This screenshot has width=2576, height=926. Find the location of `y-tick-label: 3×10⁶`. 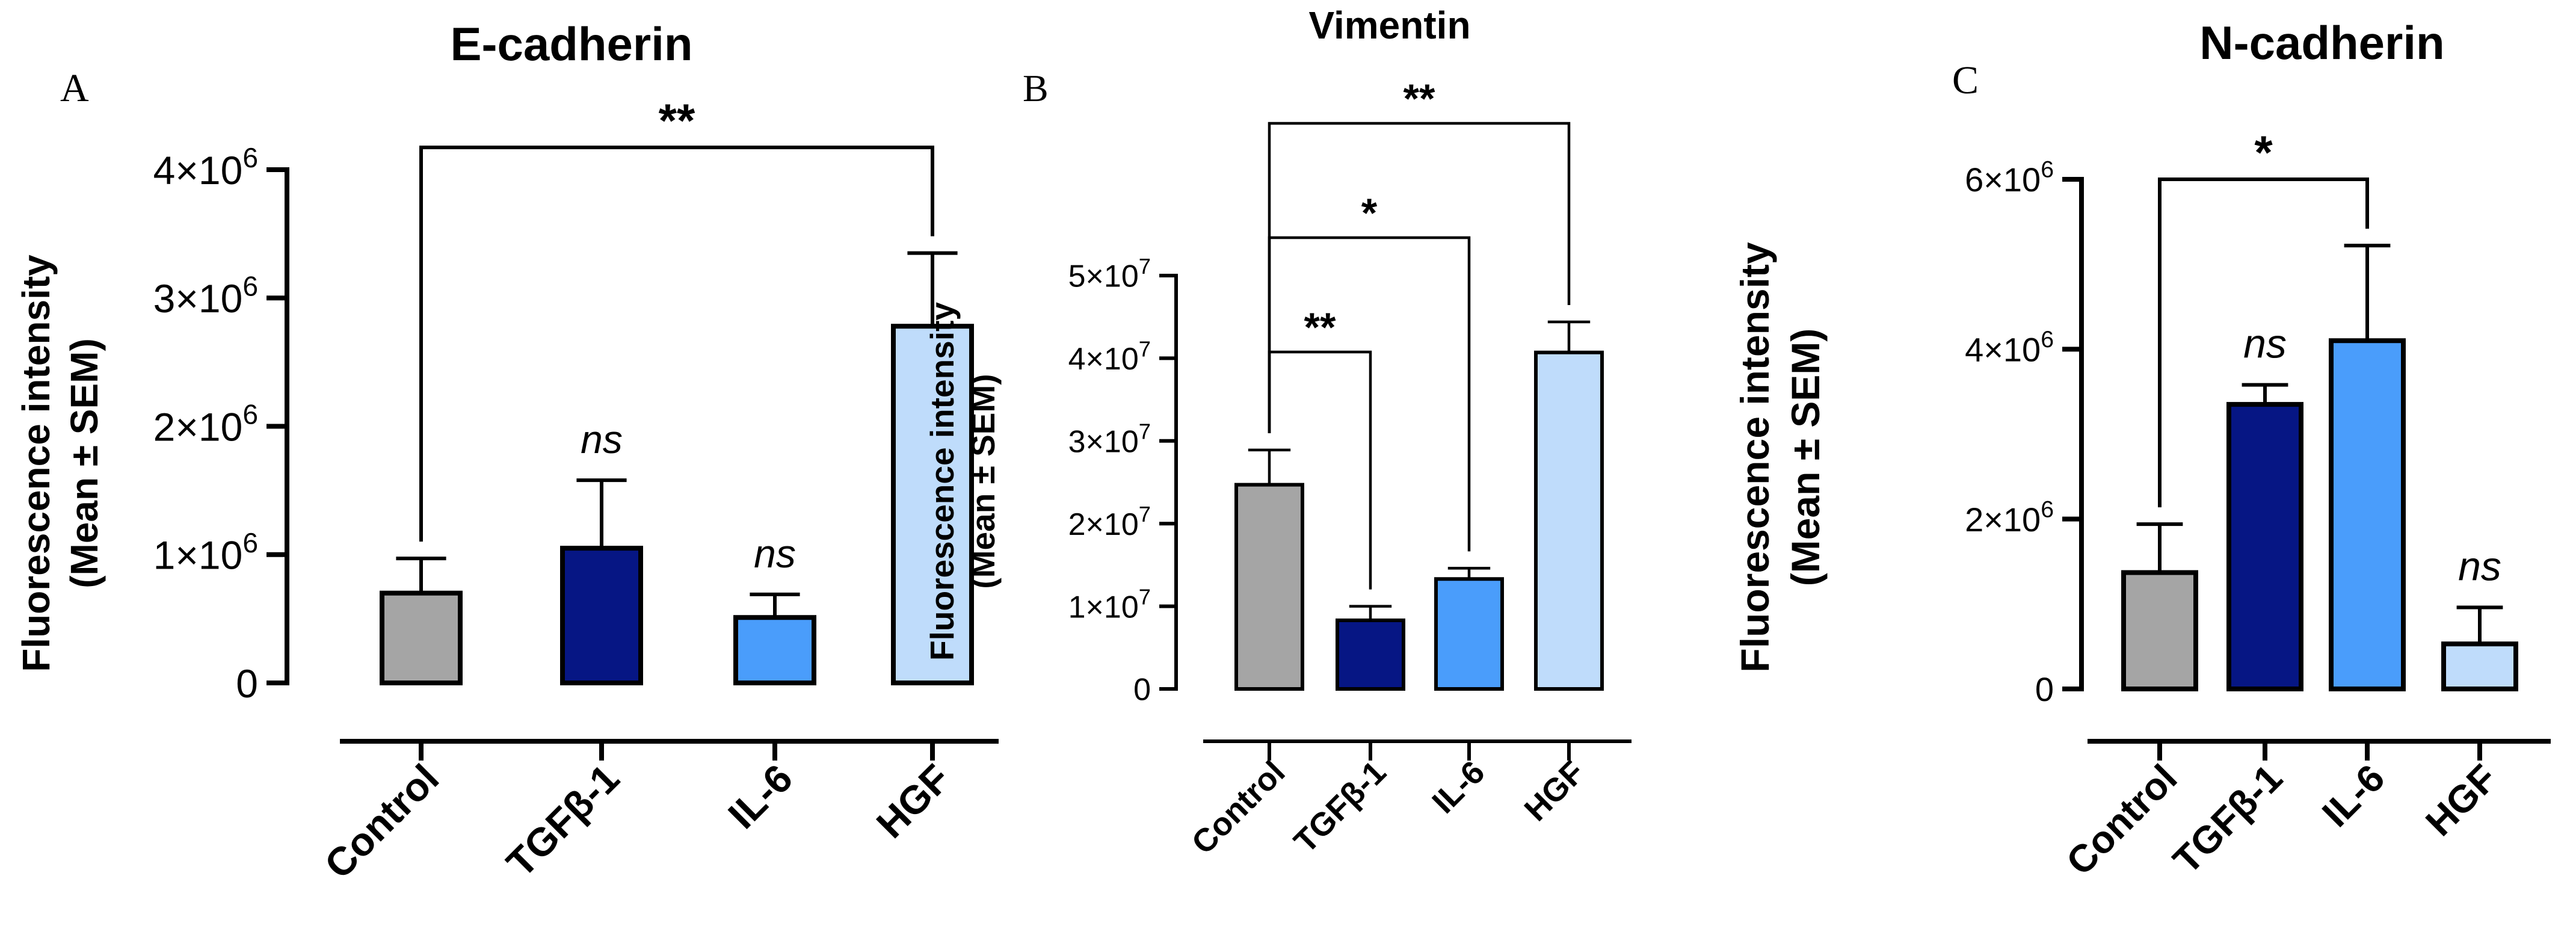

y-tick-label: 3×10⁶ is located at coordinates (205, 295).